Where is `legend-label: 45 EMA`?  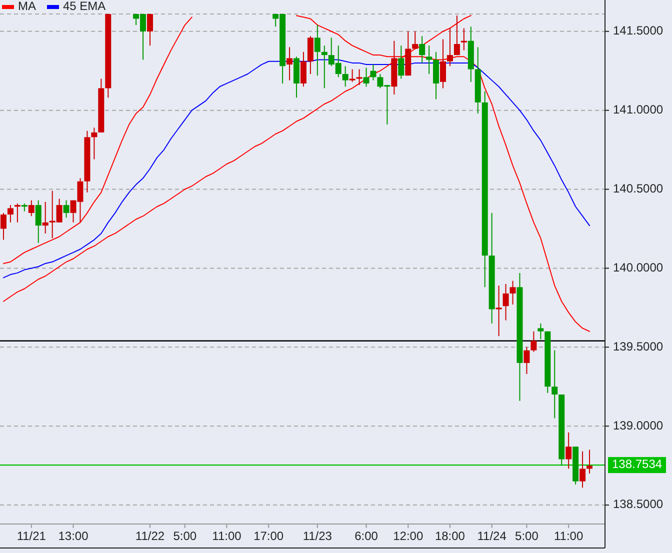
legend-label: 45 EMA is located at coordinates (84, 7).